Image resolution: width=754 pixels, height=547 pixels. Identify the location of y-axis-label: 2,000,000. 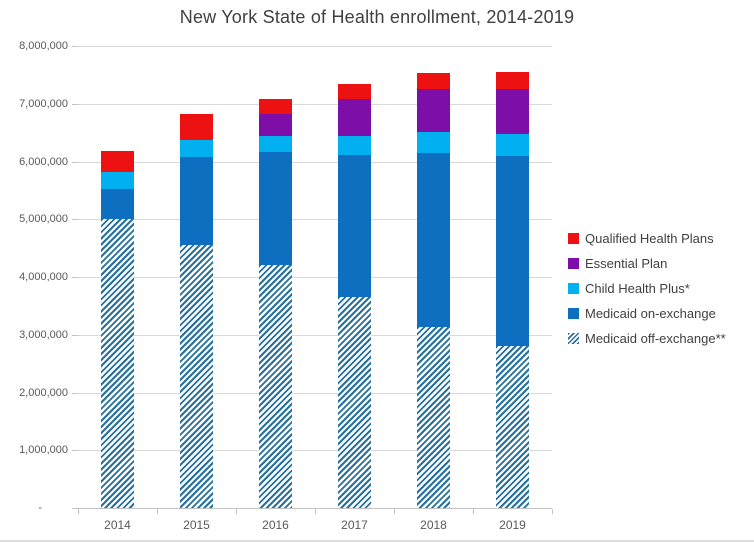
(43, 392).